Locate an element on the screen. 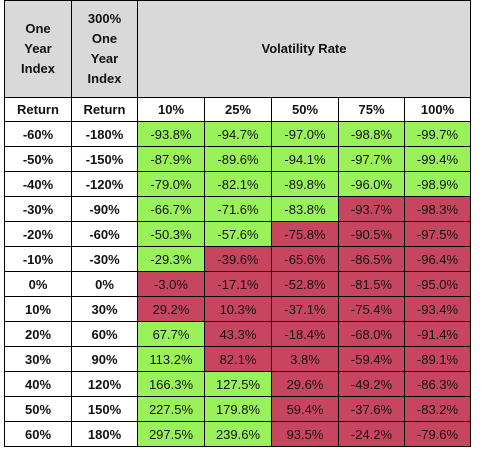  value-cell: -98.8% is located at coordinates (371, 134).